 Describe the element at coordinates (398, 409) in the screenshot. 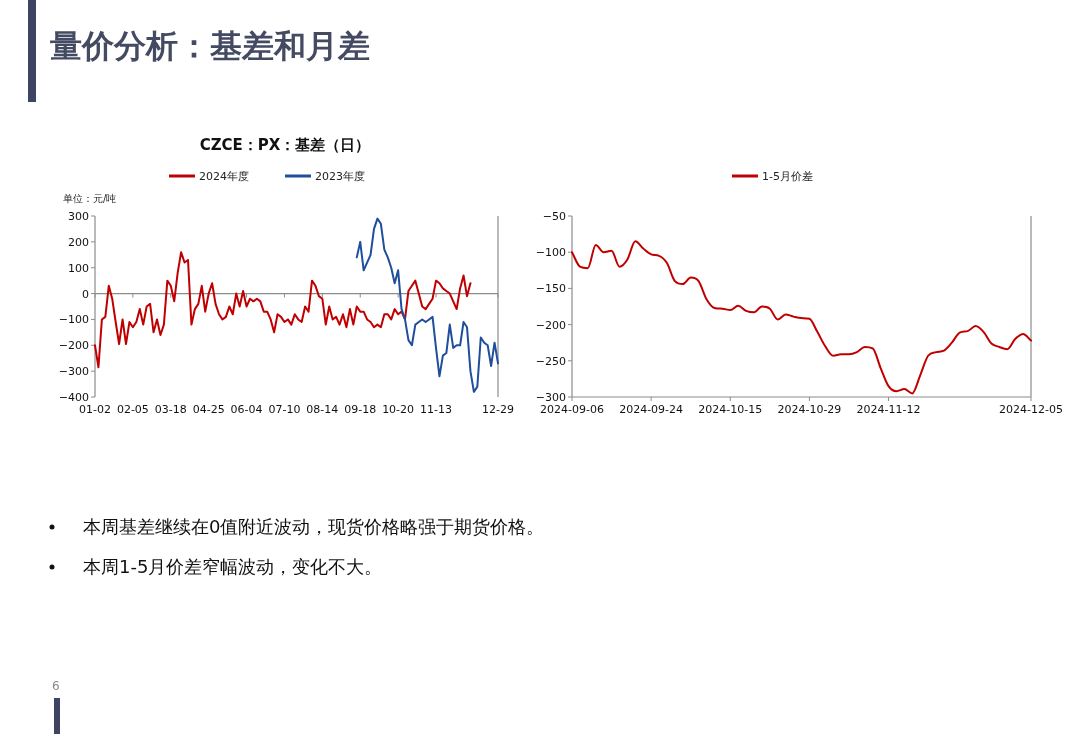

I see `x-tick-label: 10-20` at that location.